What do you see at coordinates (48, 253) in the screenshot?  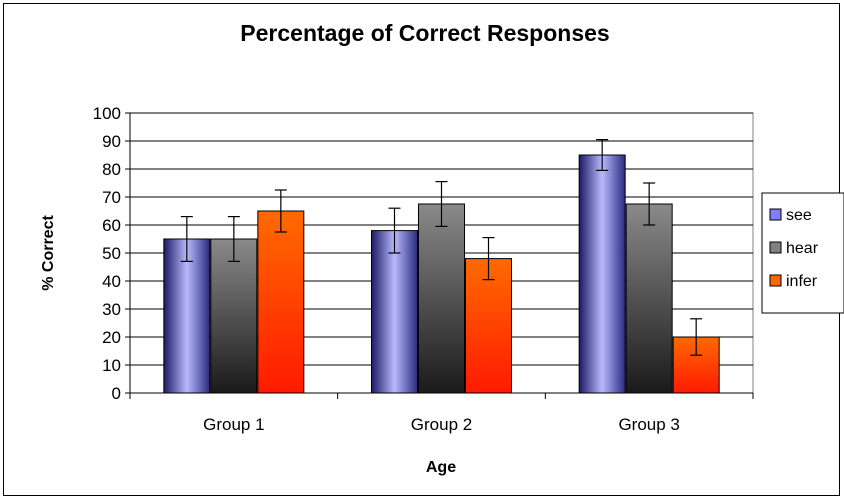 I see `y-axis-title: % Correct` at bounding box center [48, 253].